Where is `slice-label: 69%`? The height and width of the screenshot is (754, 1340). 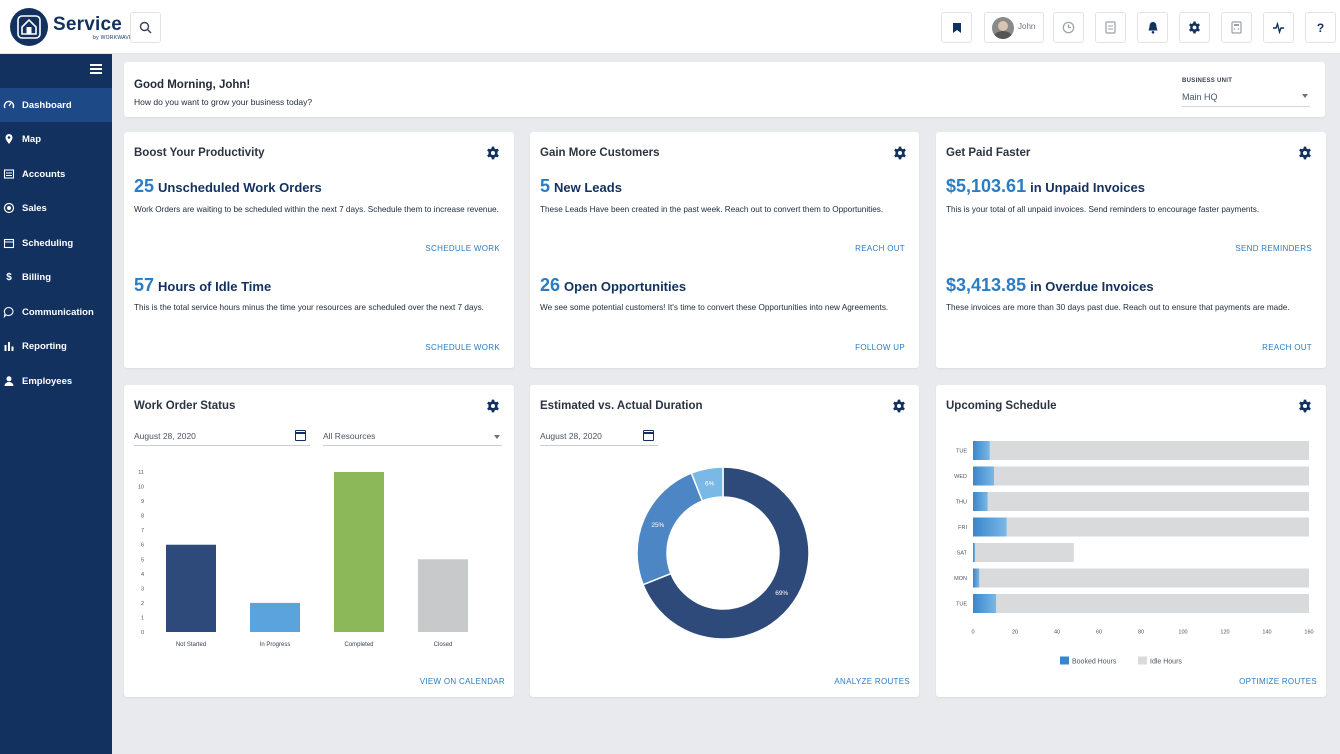
slice-label: 69% is located at coordinates (781, 593).